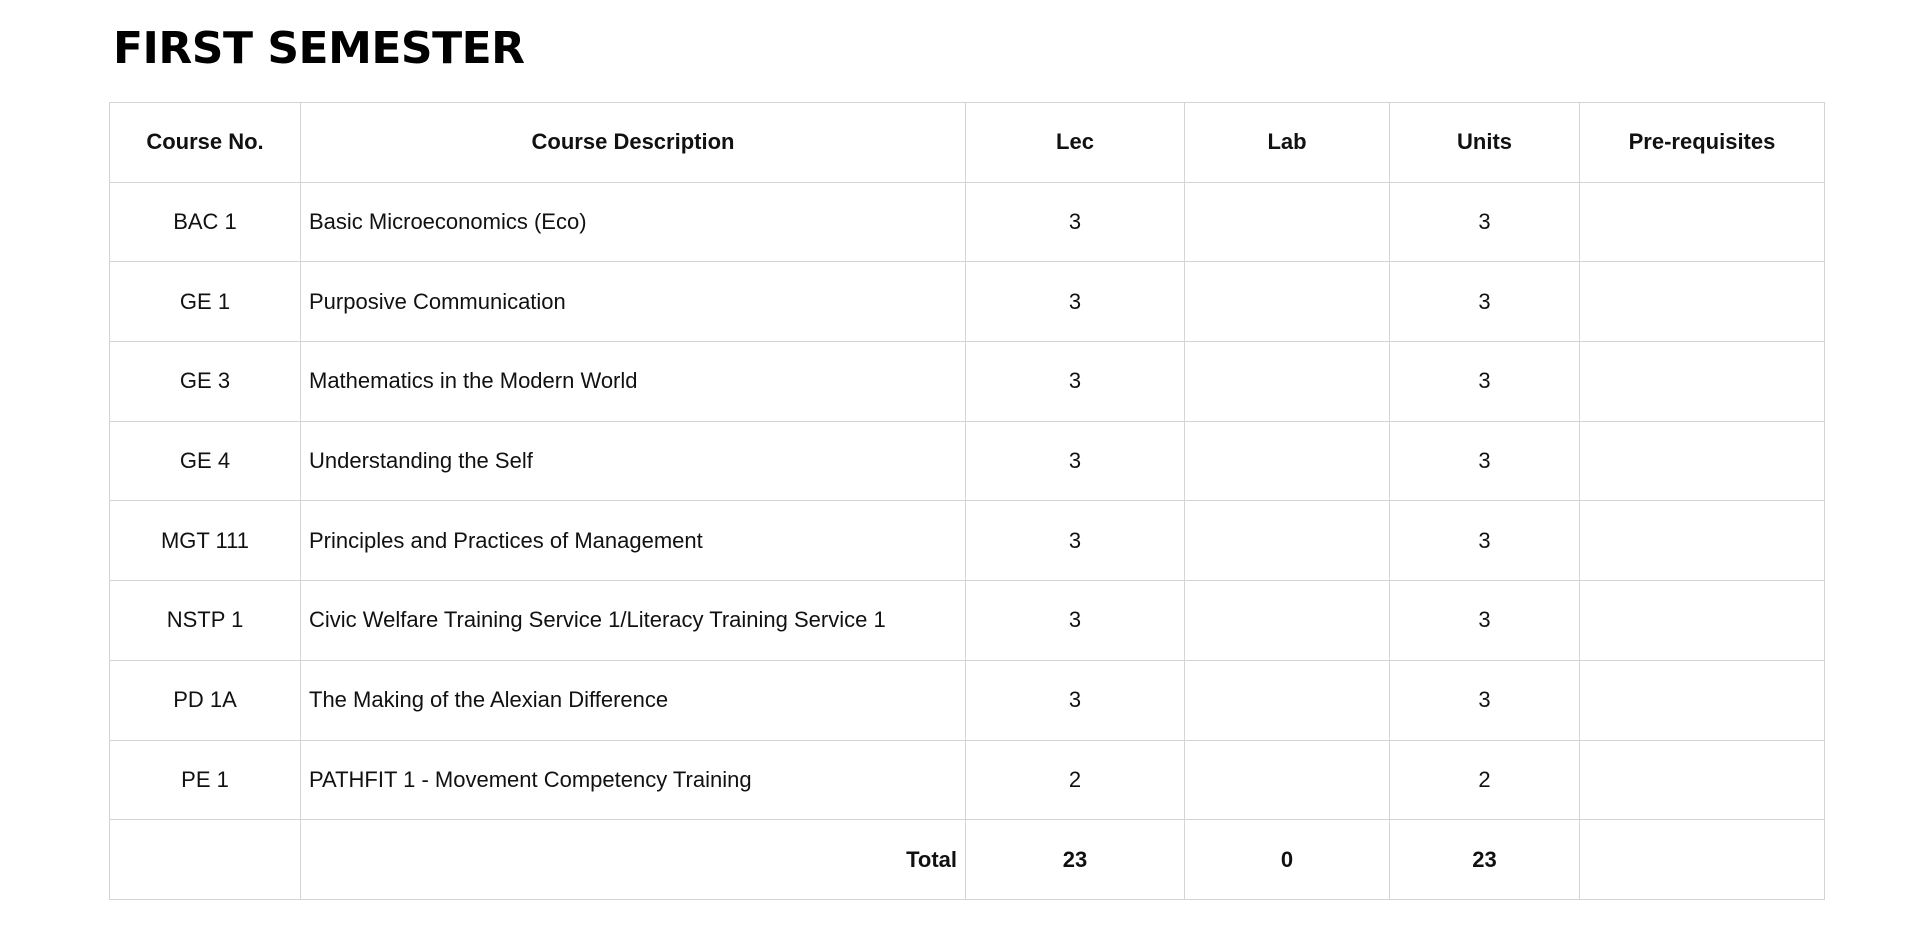  I want to click on column-header-lec: Lec, so click(1075, 142).